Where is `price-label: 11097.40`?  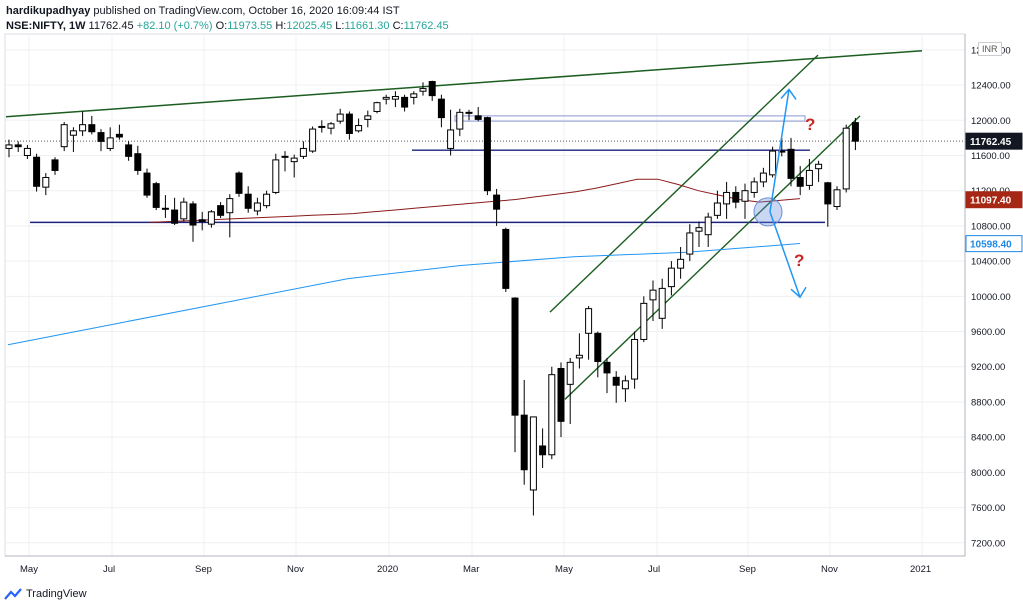 price-label: 11097.40 is located at coordinates (991, 201).